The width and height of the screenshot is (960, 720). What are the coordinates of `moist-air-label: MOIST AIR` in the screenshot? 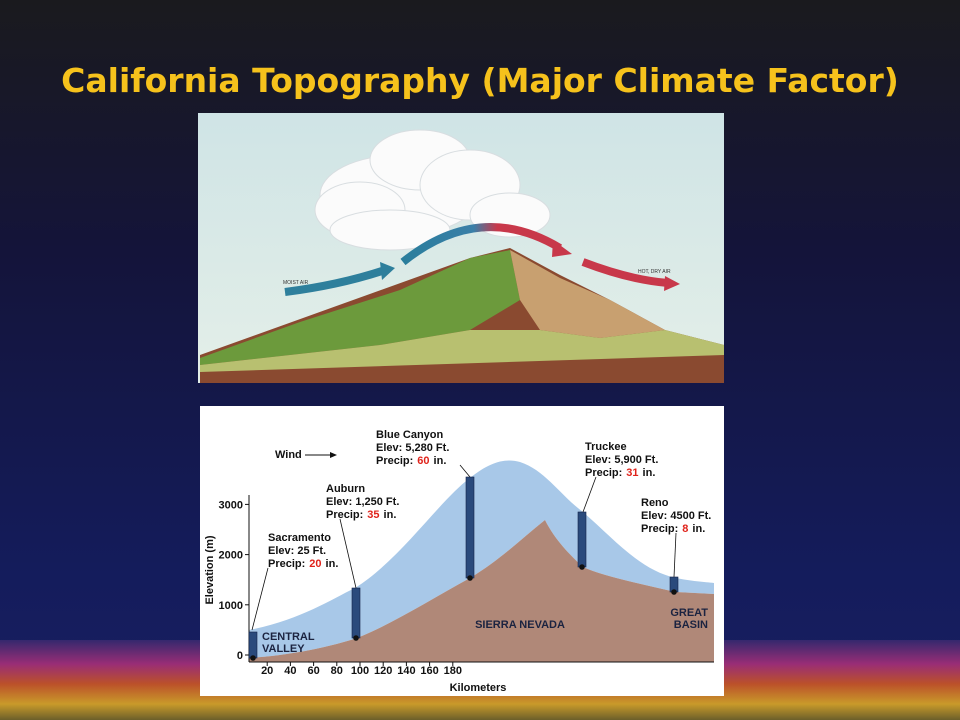 It's located at (296, 283).